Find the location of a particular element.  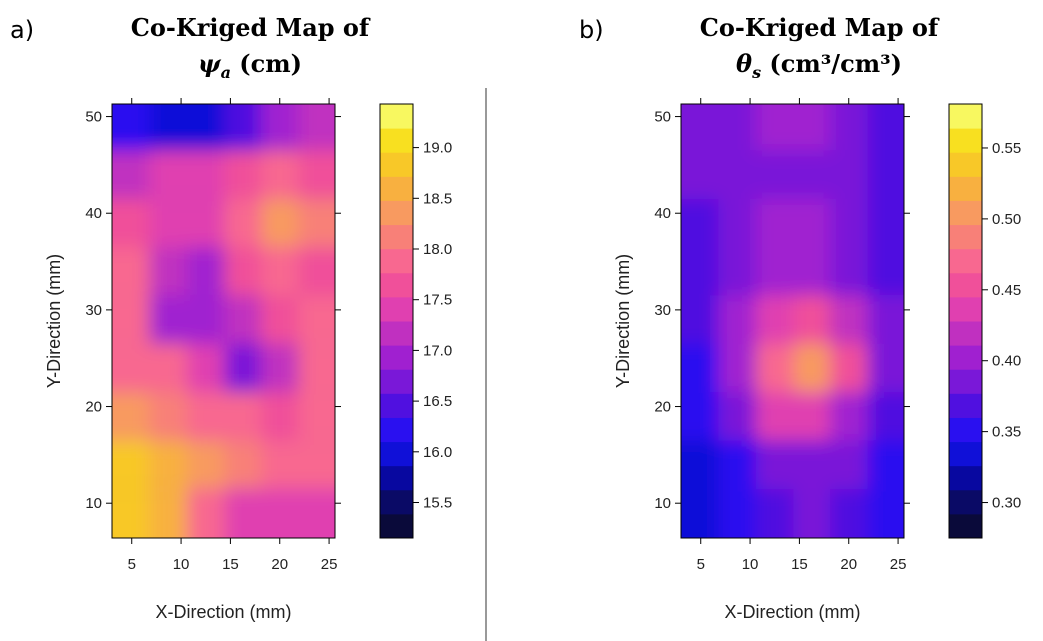

title-line: θs (cm³/cm³) is located at coordinates (819, 65).